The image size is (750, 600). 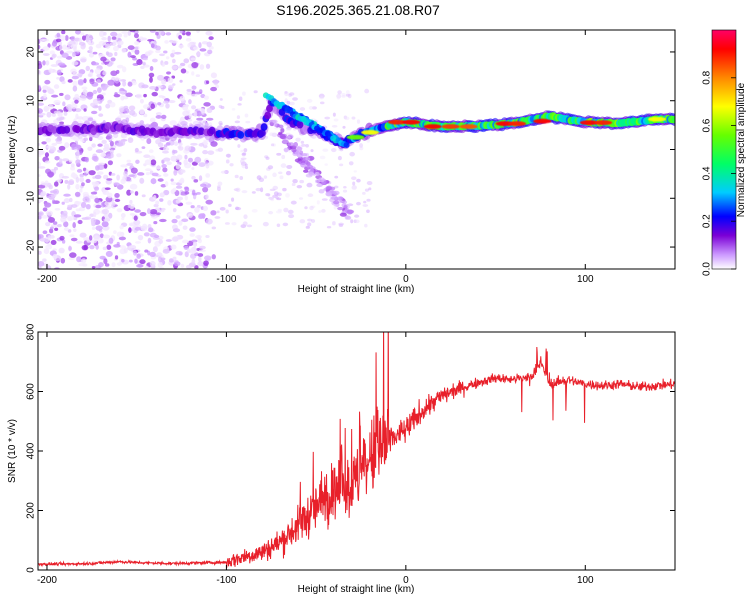 I want to click on colorbar-label: Normalized spectral amplitude, so click(x=741, y=149).